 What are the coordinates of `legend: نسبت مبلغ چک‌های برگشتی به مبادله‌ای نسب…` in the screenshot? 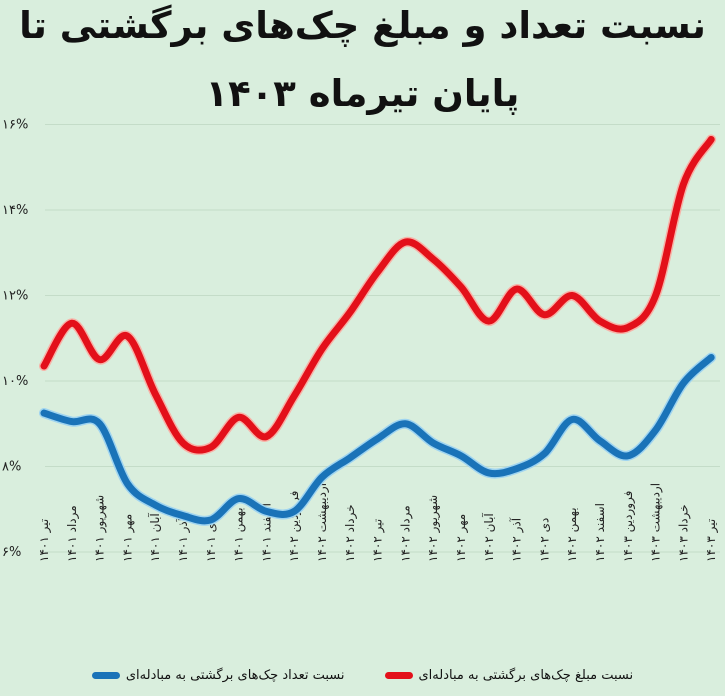 It's located at (362, 675).